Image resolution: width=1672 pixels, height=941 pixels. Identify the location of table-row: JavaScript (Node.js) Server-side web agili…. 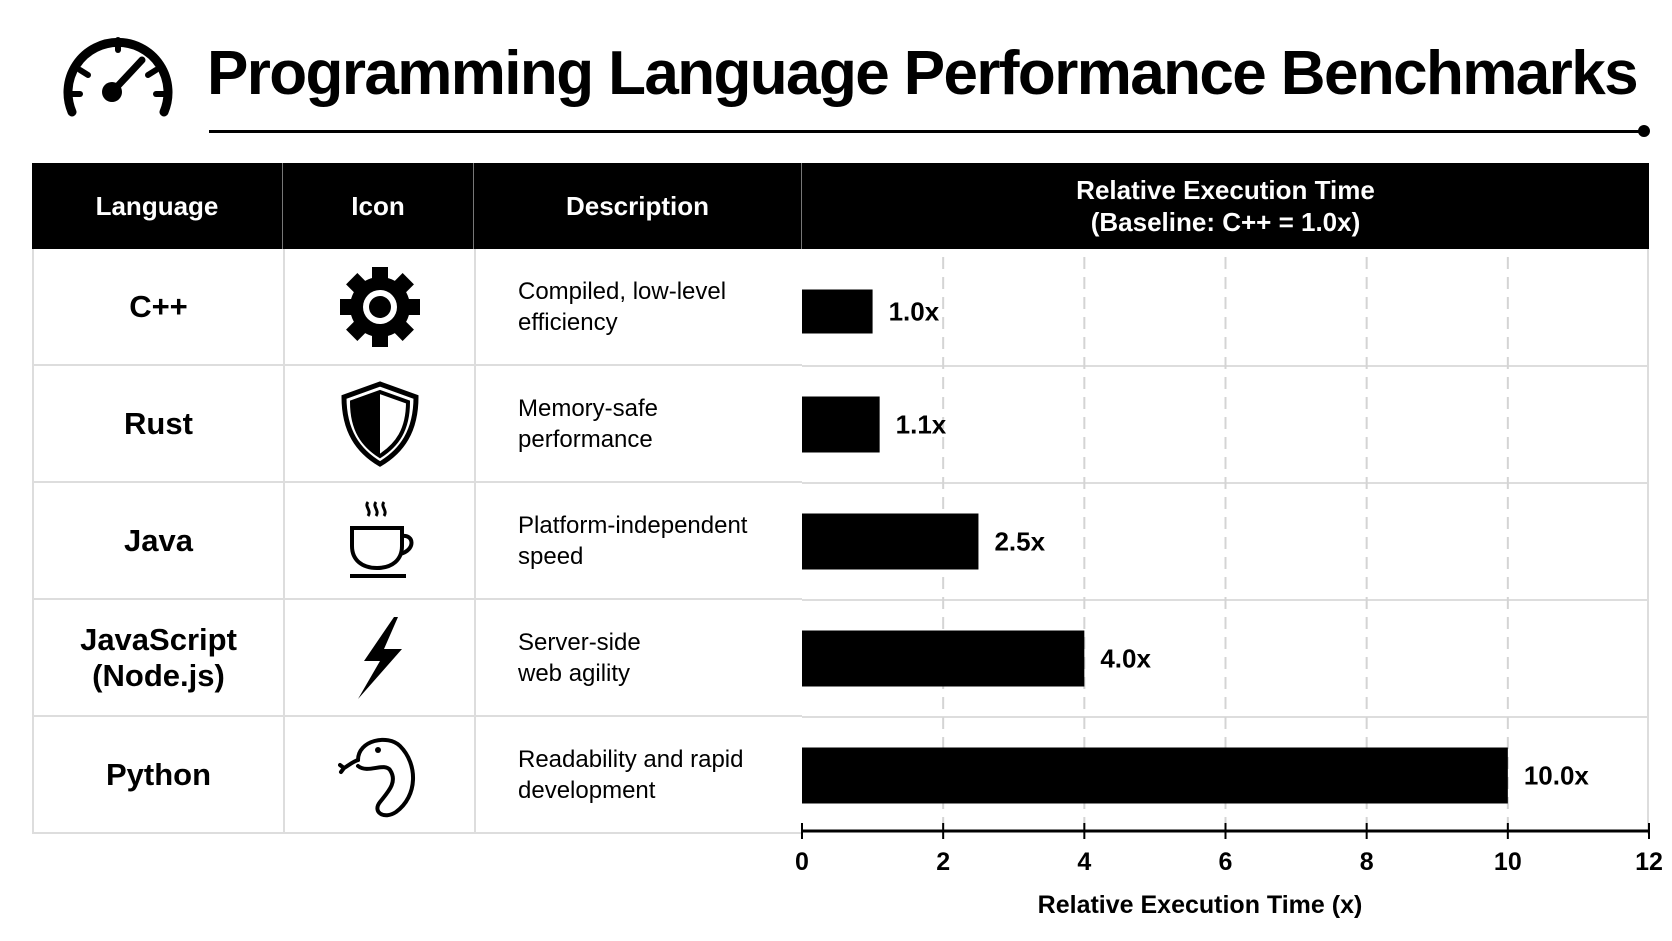
(417, 658).